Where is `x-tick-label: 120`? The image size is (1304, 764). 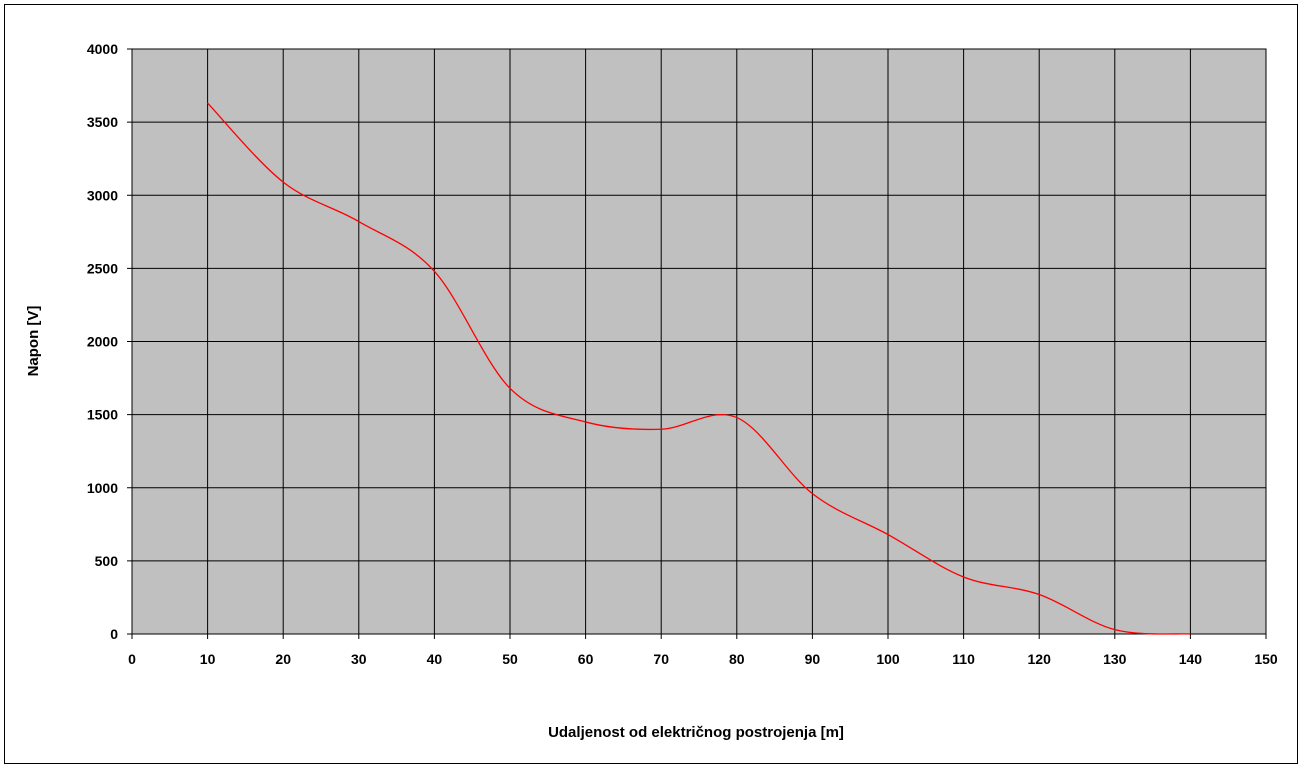
x-tick-label: 120 is located at coordinates (1040, 659).